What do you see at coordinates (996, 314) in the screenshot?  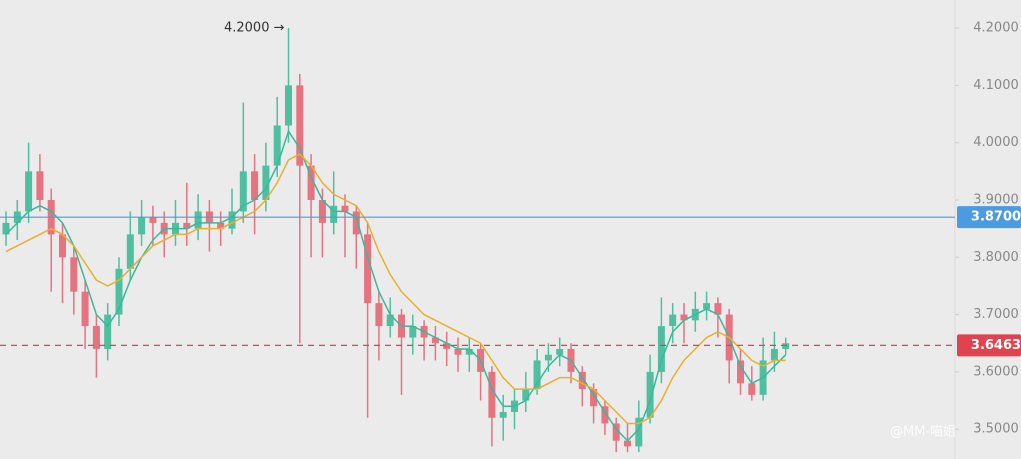 I see `y-tick-label: 3.7000` at bounding box center [996, 314].